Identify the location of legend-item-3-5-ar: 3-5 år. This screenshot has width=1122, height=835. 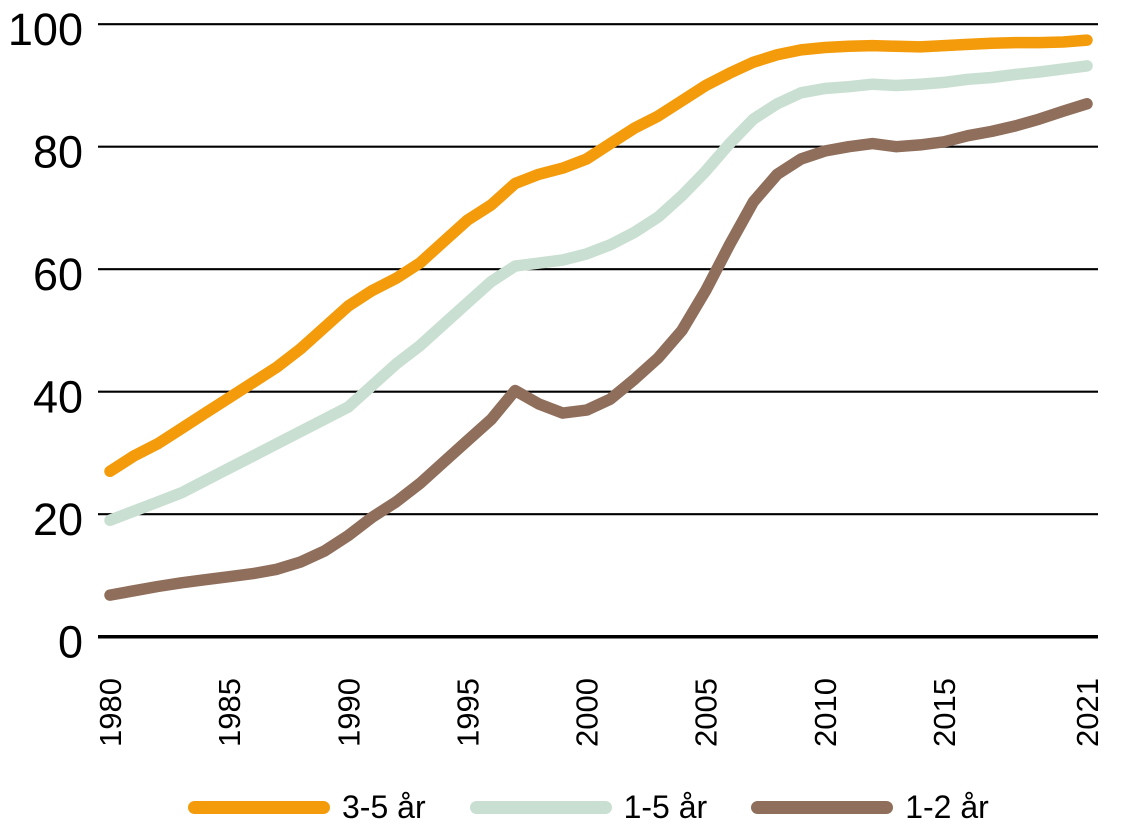
(307, 807).